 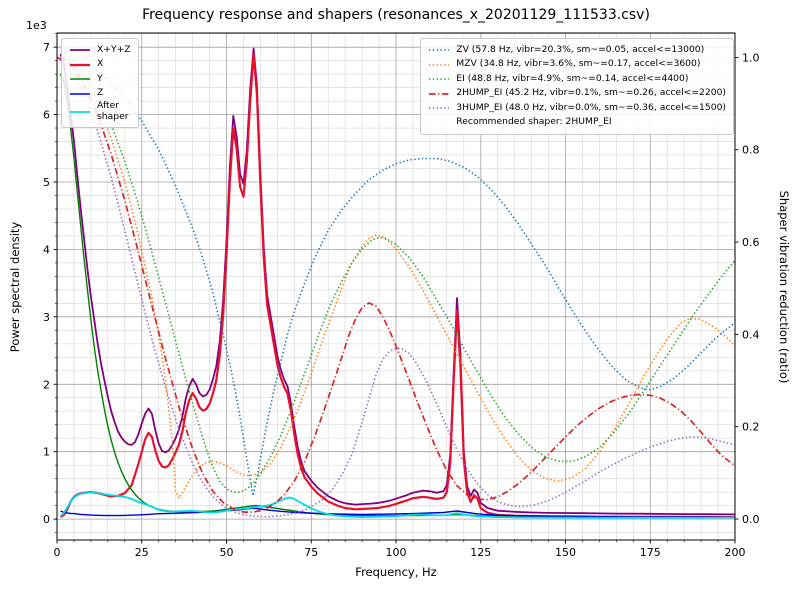 What do you see at coordinates (114, 49) in the screenshot?
I see `legend-label-sum: X+Y+Z` at bounding box center [114, 49].